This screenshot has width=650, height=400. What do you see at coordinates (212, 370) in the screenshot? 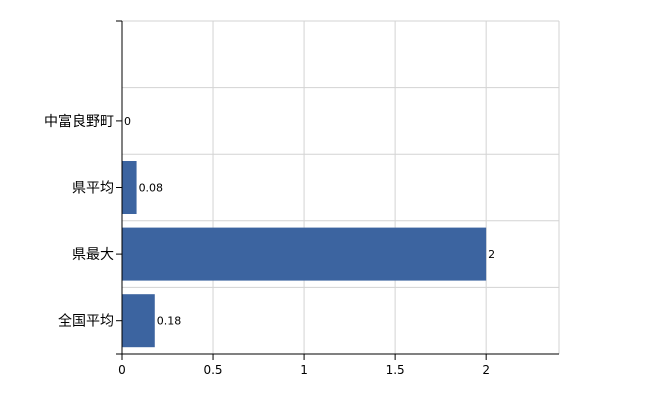
I see `x-tick-label: 0.5` at bounding box center [212, 370].